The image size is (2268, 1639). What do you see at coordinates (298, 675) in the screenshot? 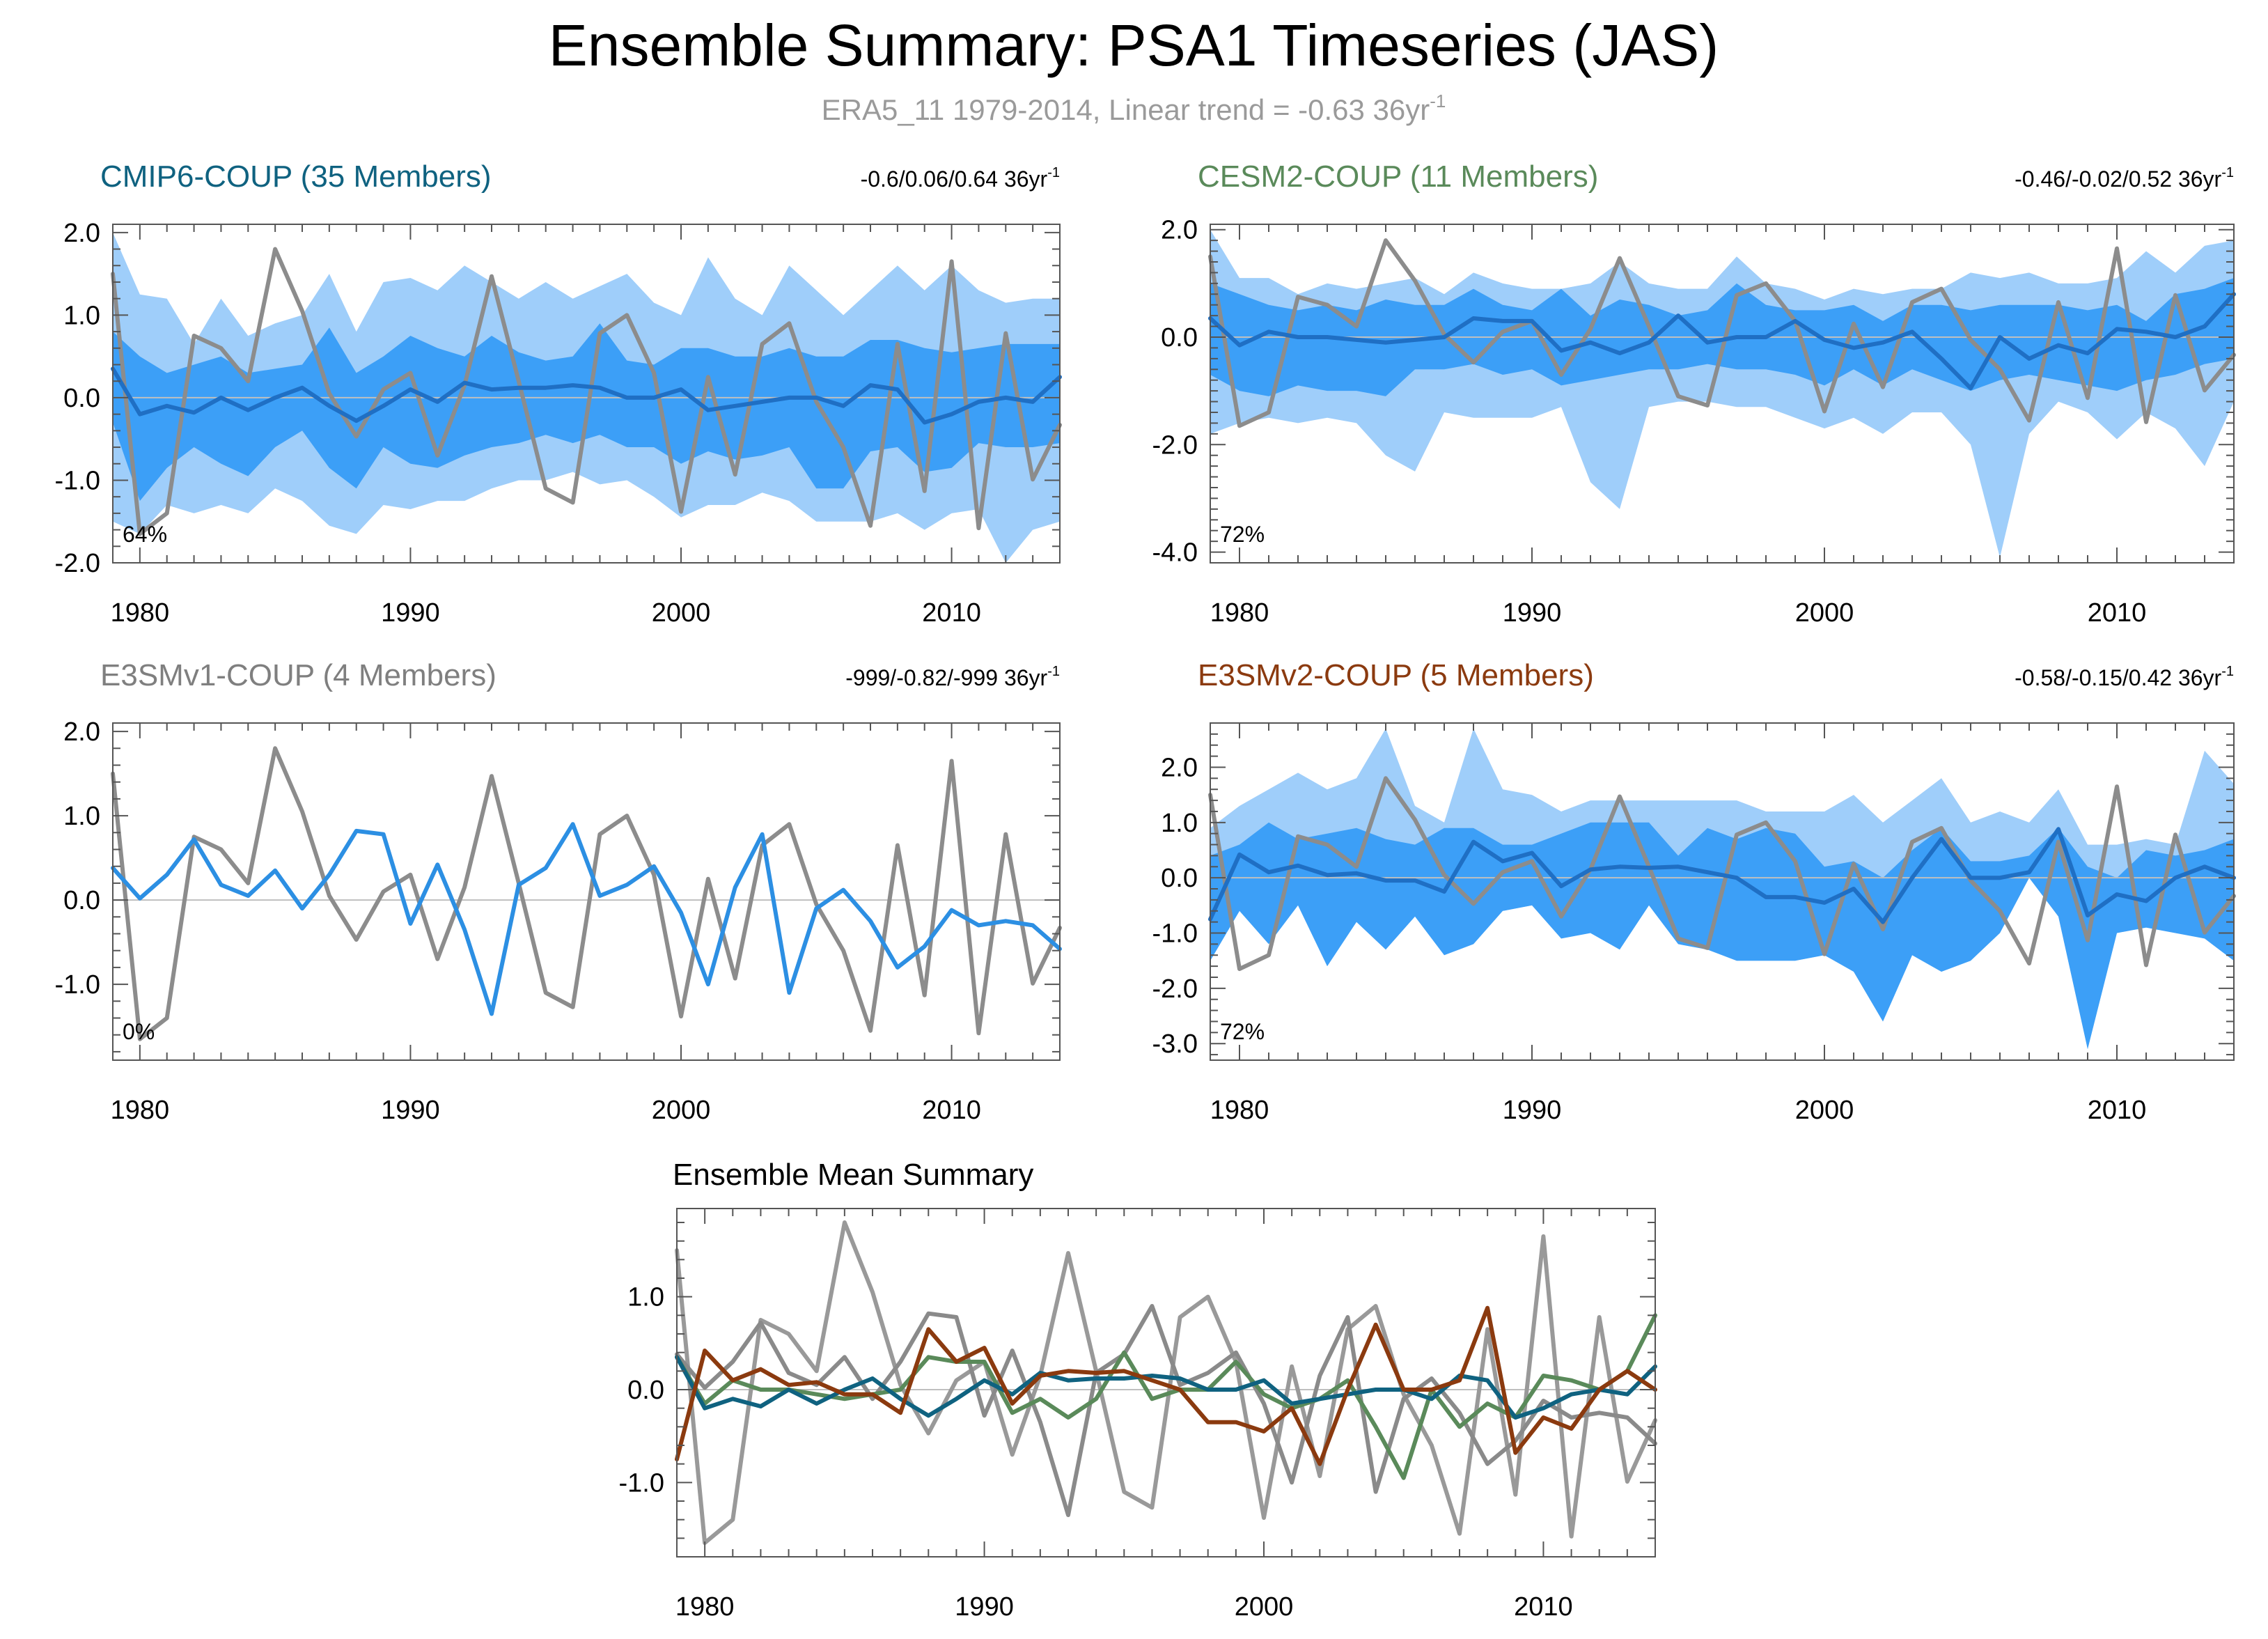
I see `chart-title: E3SMv1-COUP (4 Members)` at bounding box center [298, 675].